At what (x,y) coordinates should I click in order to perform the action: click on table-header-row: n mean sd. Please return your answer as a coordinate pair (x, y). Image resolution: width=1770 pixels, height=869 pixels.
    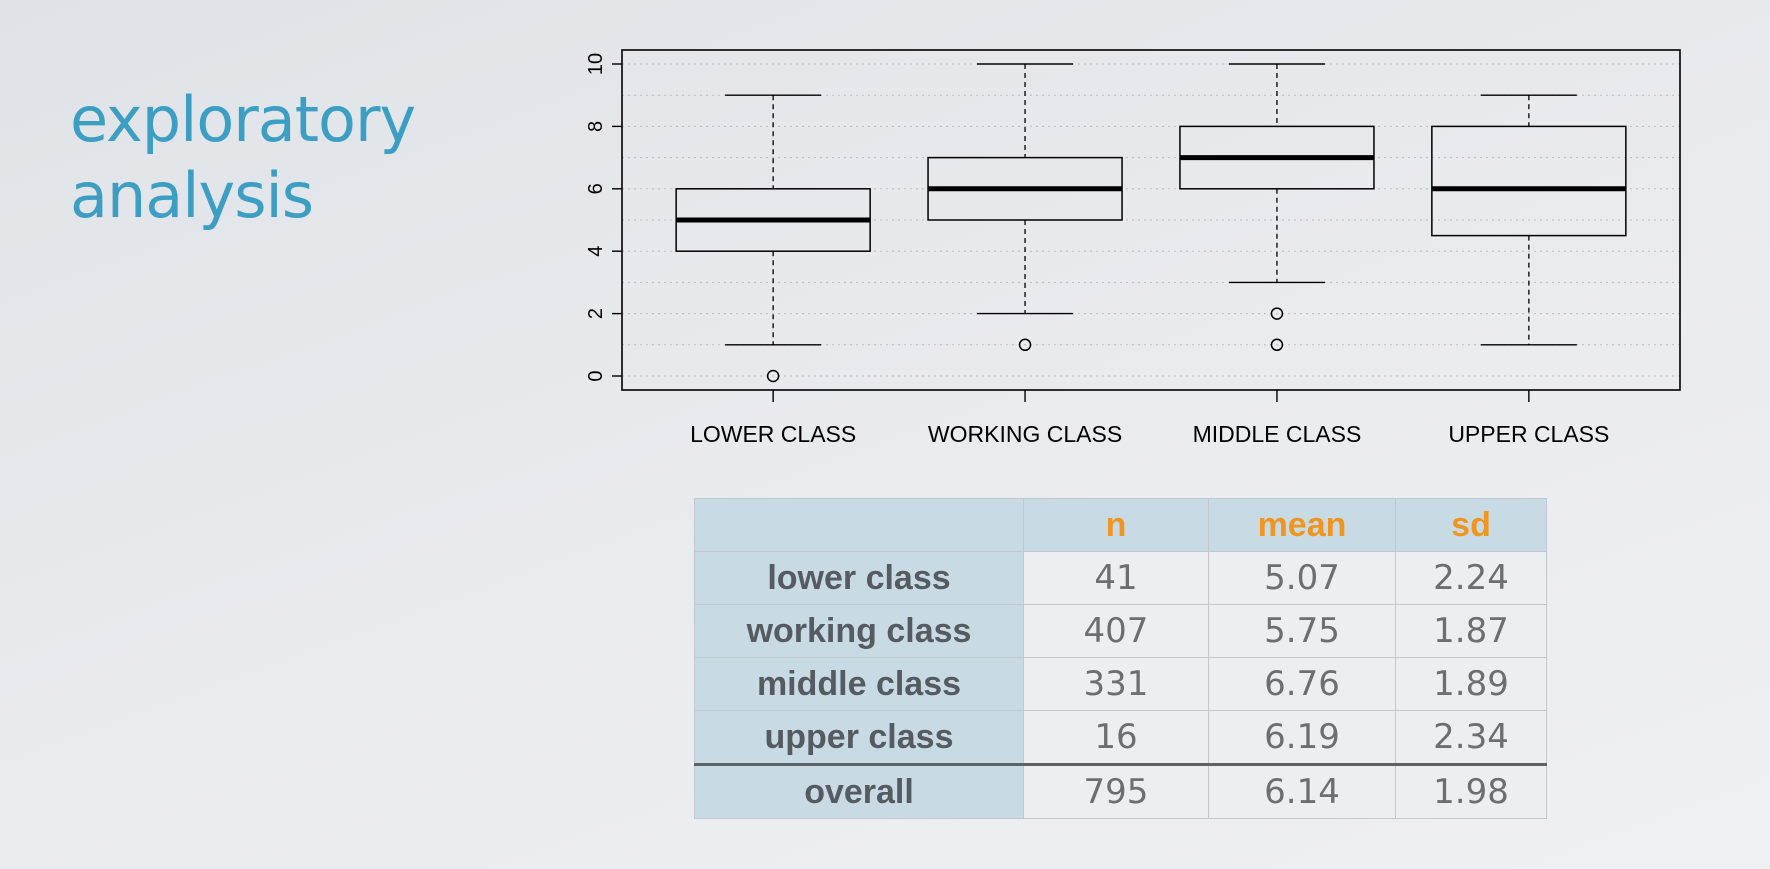
    Looking at the image, I should click on (1120, 525).